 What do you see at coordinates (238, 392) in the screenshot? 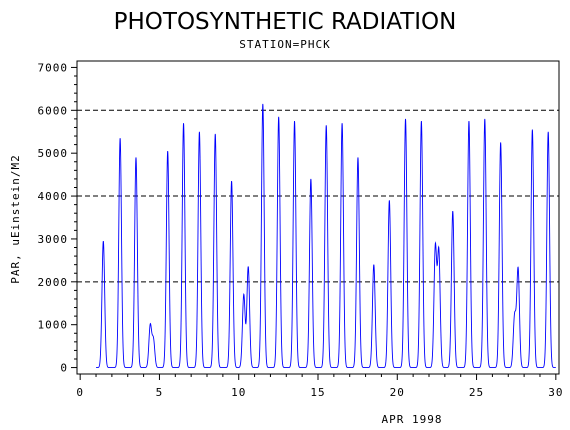
I see `x-tick-label: 10` at bounding box center [238, 392].